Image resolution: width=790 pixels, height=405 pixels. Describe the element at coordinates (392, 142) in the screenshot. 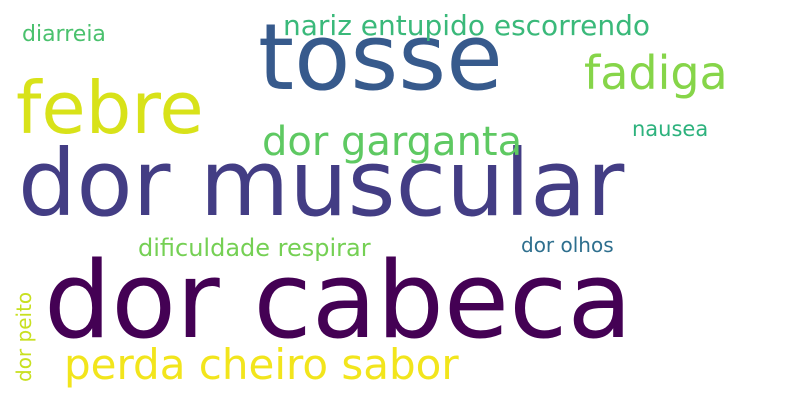

I see `word-dor-garganta: dor garganta` at that location.